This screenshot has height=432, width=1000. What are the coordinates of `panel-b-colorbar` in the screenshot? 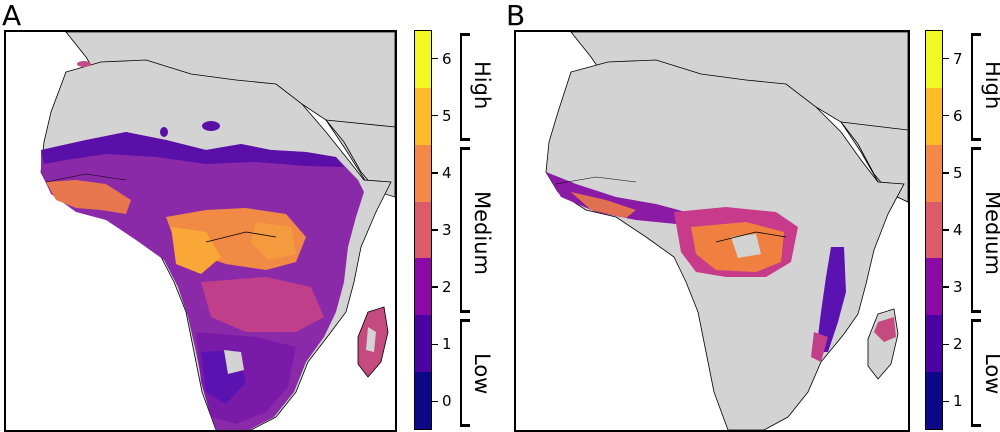 It's located at (934, 230).